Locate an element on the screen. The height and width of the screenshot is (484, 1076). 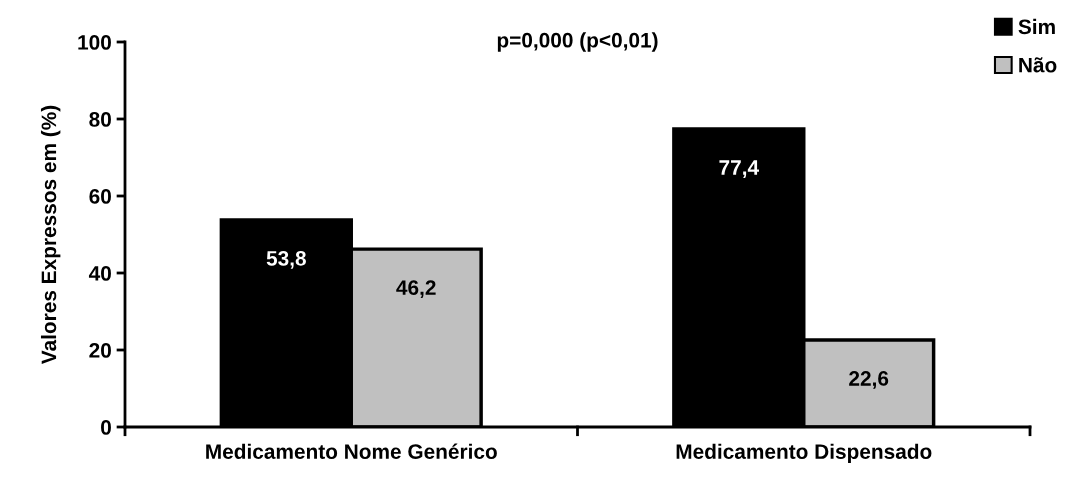
legend-label: Sim is located at coordinates (1036, 26).